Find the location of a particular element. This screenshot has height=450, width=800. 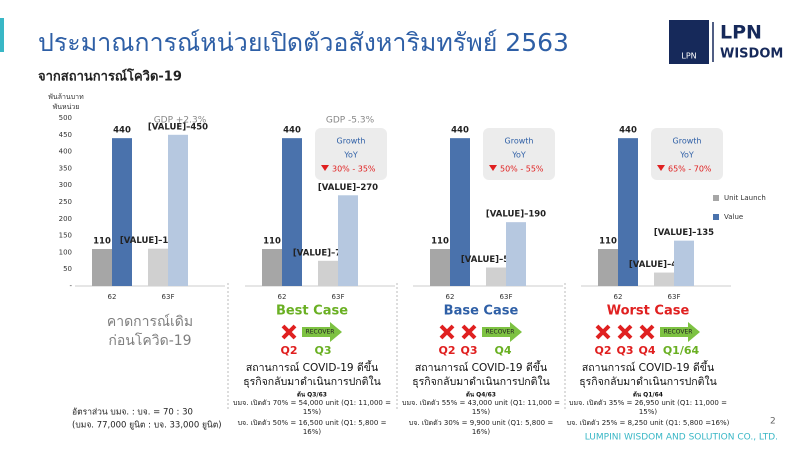

value-label: [VALUE]–270 is located at coordinates (348, 188).